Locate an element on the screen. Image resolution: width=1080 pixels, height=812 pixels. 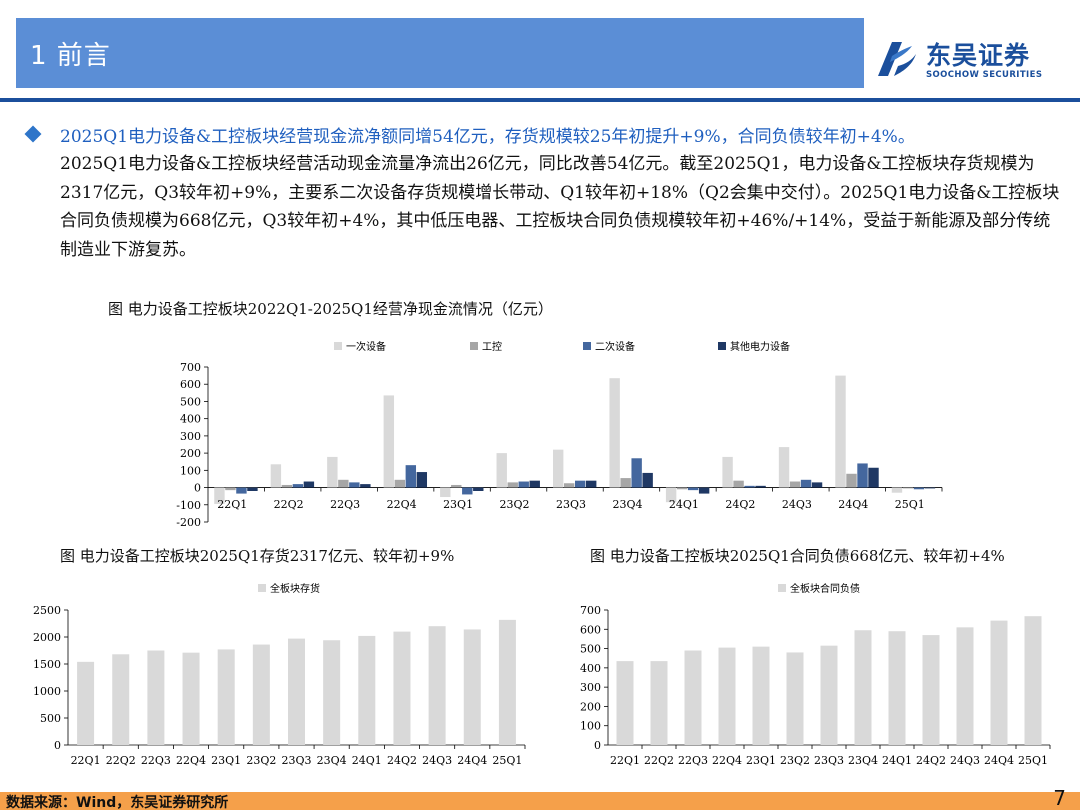
cf-y-tick-label: 400 is located at coordinates (190, 419).